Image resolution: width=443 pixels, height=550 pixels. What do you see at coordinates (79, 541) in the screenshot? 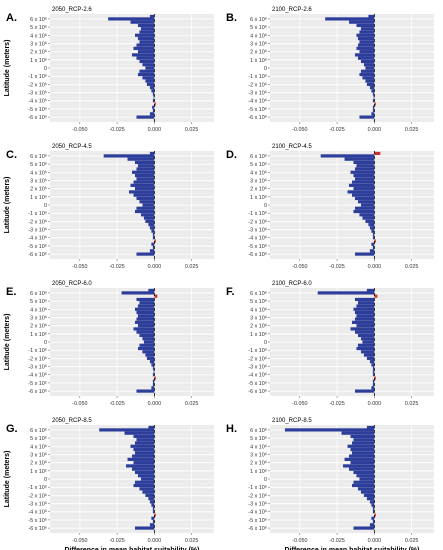
I see `x-tick-label: -0.050` at bounding box center [79, 541].